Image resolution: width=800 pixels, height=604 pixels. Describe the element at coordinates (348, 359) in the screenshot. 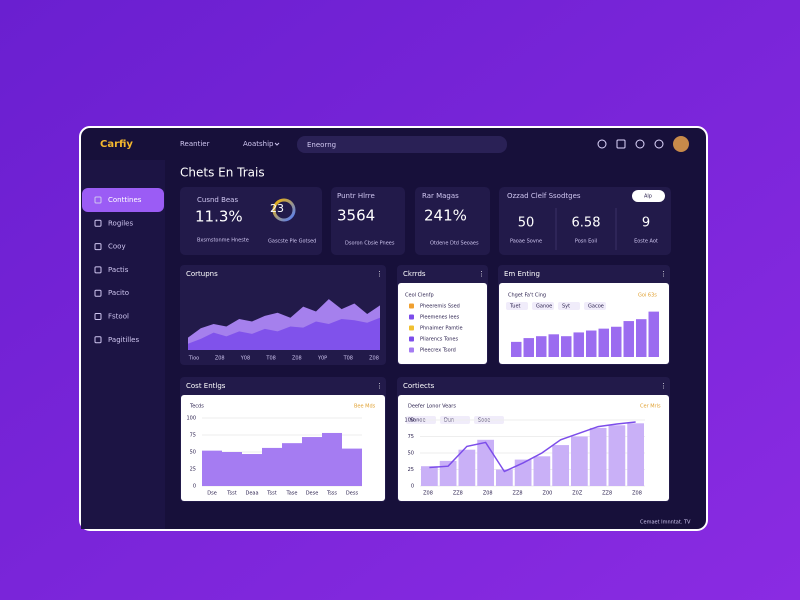

I see `x-tick-label: T08` at that location.